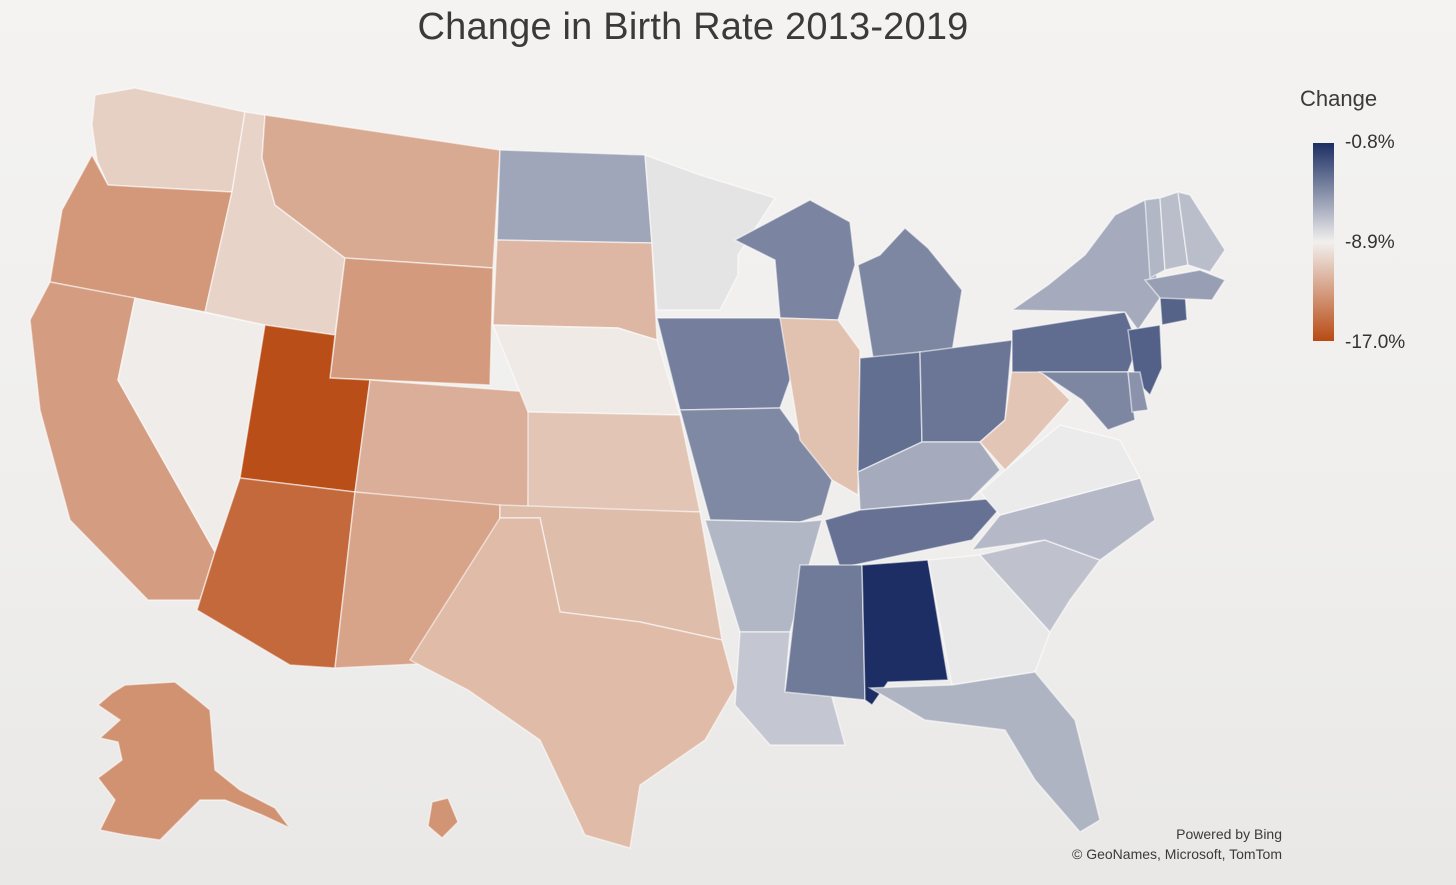  Describe the element at coordinates (193, 761) in the screenshot. I see `state-region-ak` at that location.